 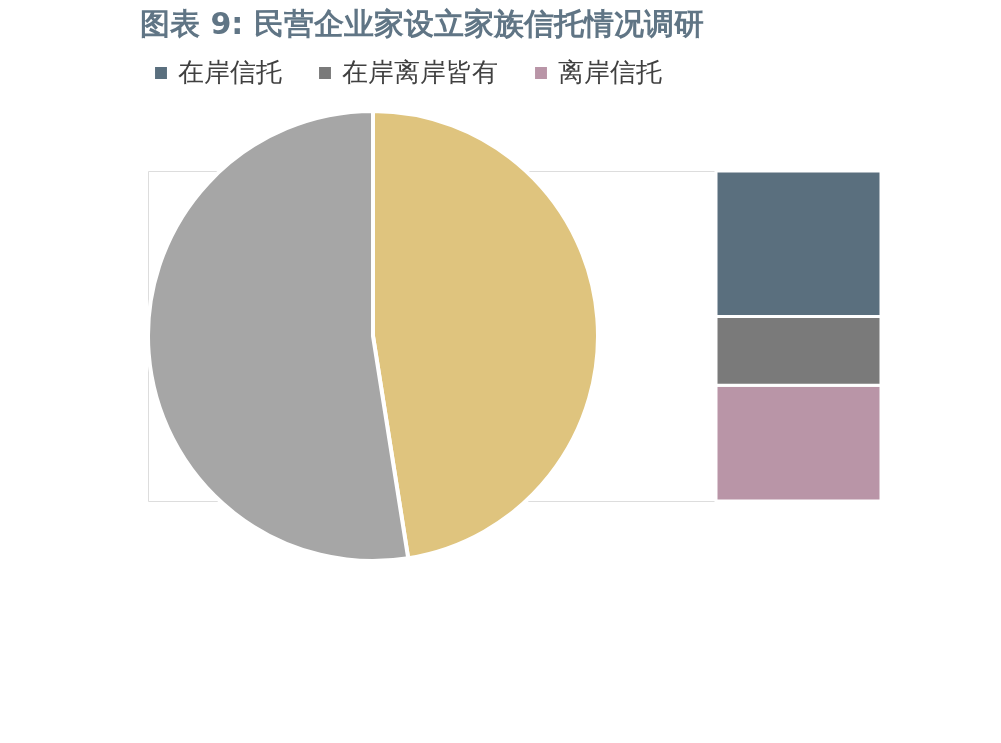 What do you see at coordinates (610, 72) in the screenshot?
I see `legend-label: 离岸信托` at bounding box center [610, 72].